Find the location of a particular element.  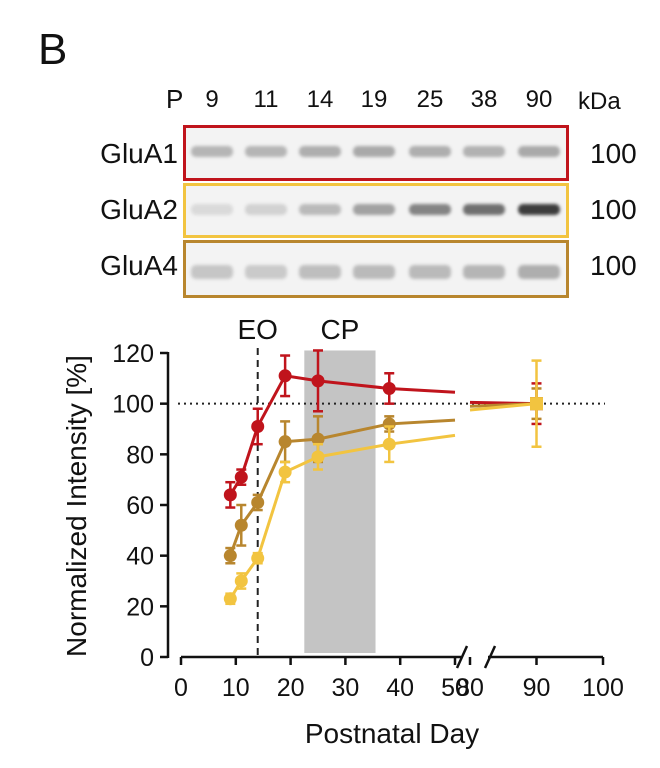

x-tick-label-90: 90 is located at coordinates (537, 688).